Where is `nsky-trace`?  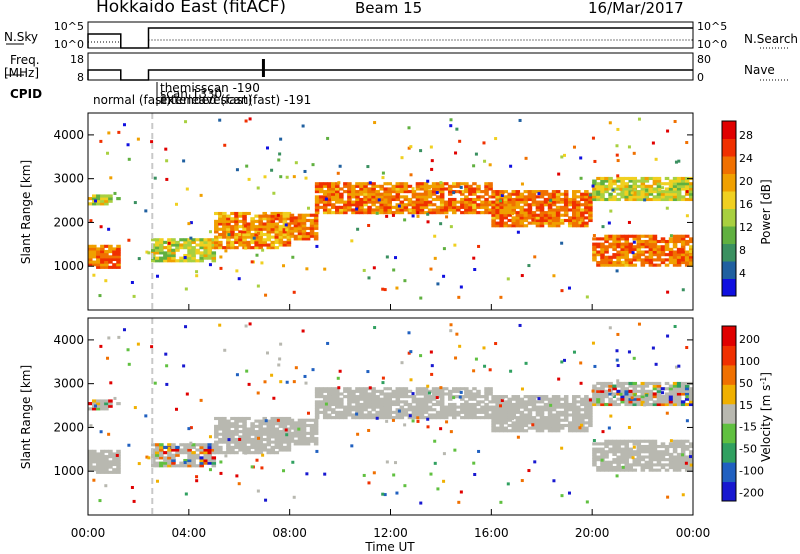
nsky-trace is located at coordinates (390, 38).